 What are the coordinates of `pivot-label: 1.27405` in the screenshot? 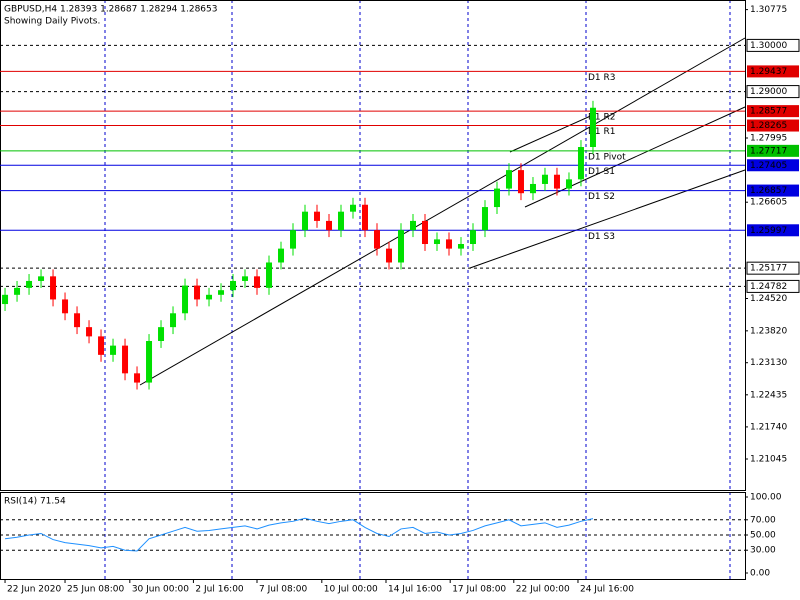 It's located at (768, 166).